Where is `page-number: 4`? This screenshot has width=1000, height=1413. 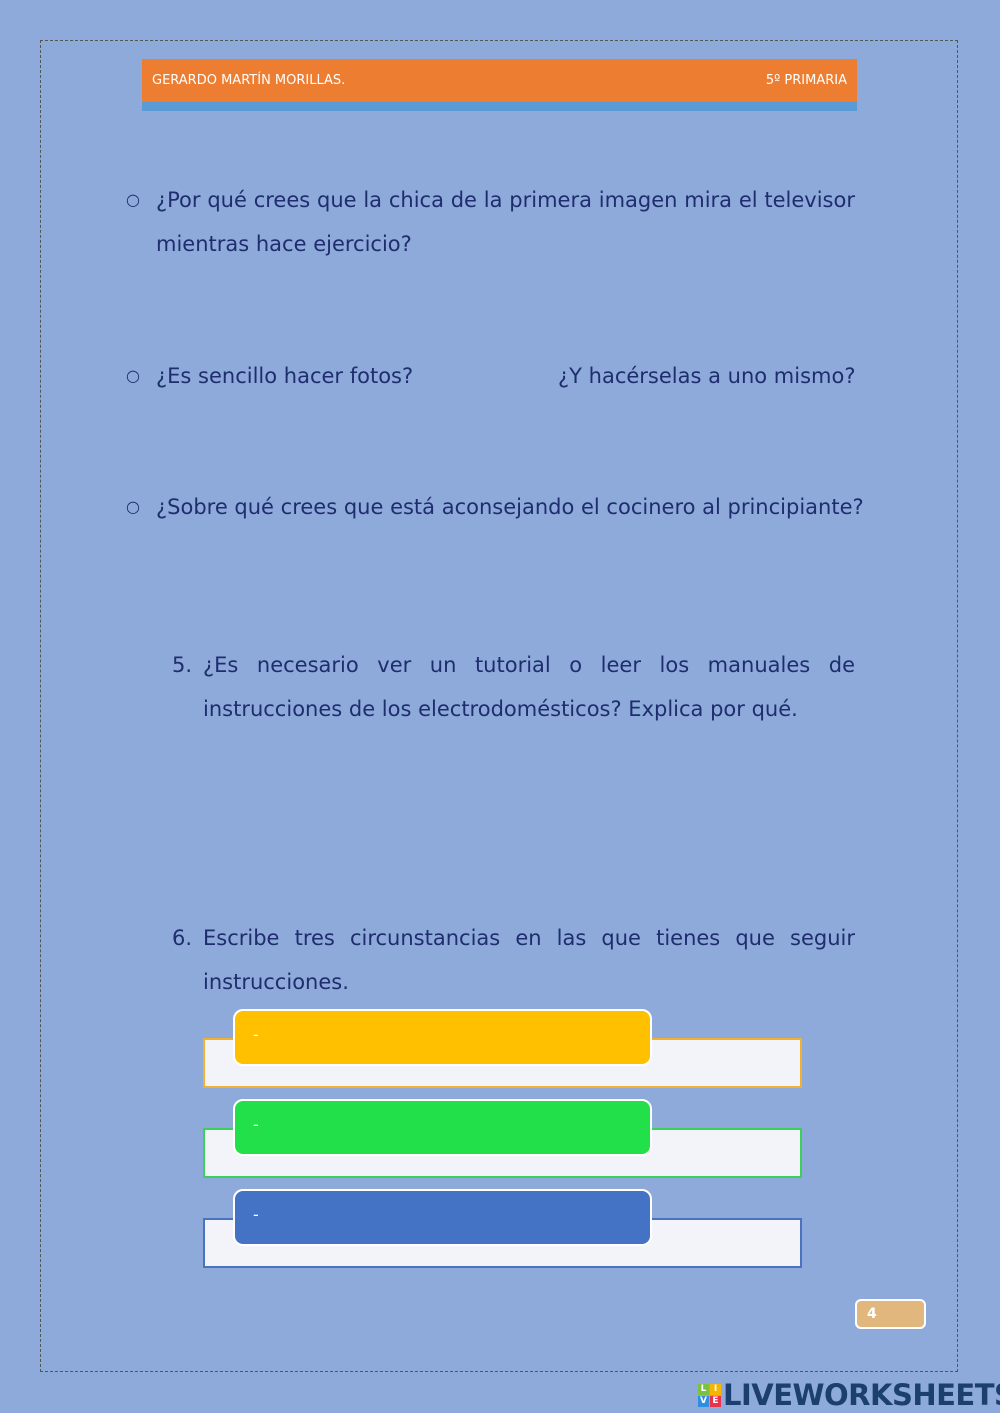
page-number: 4 is located at coordinates (890, 1314).